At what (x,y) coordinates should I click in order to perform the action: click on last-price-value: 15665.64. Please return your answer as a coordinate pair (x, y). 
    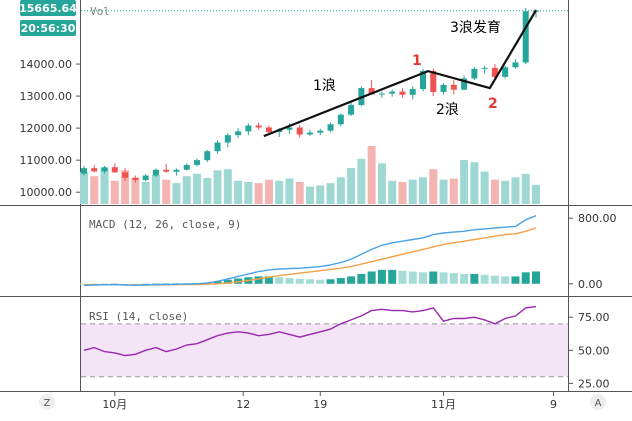
    Looking at the image, I should click on (48, 8).